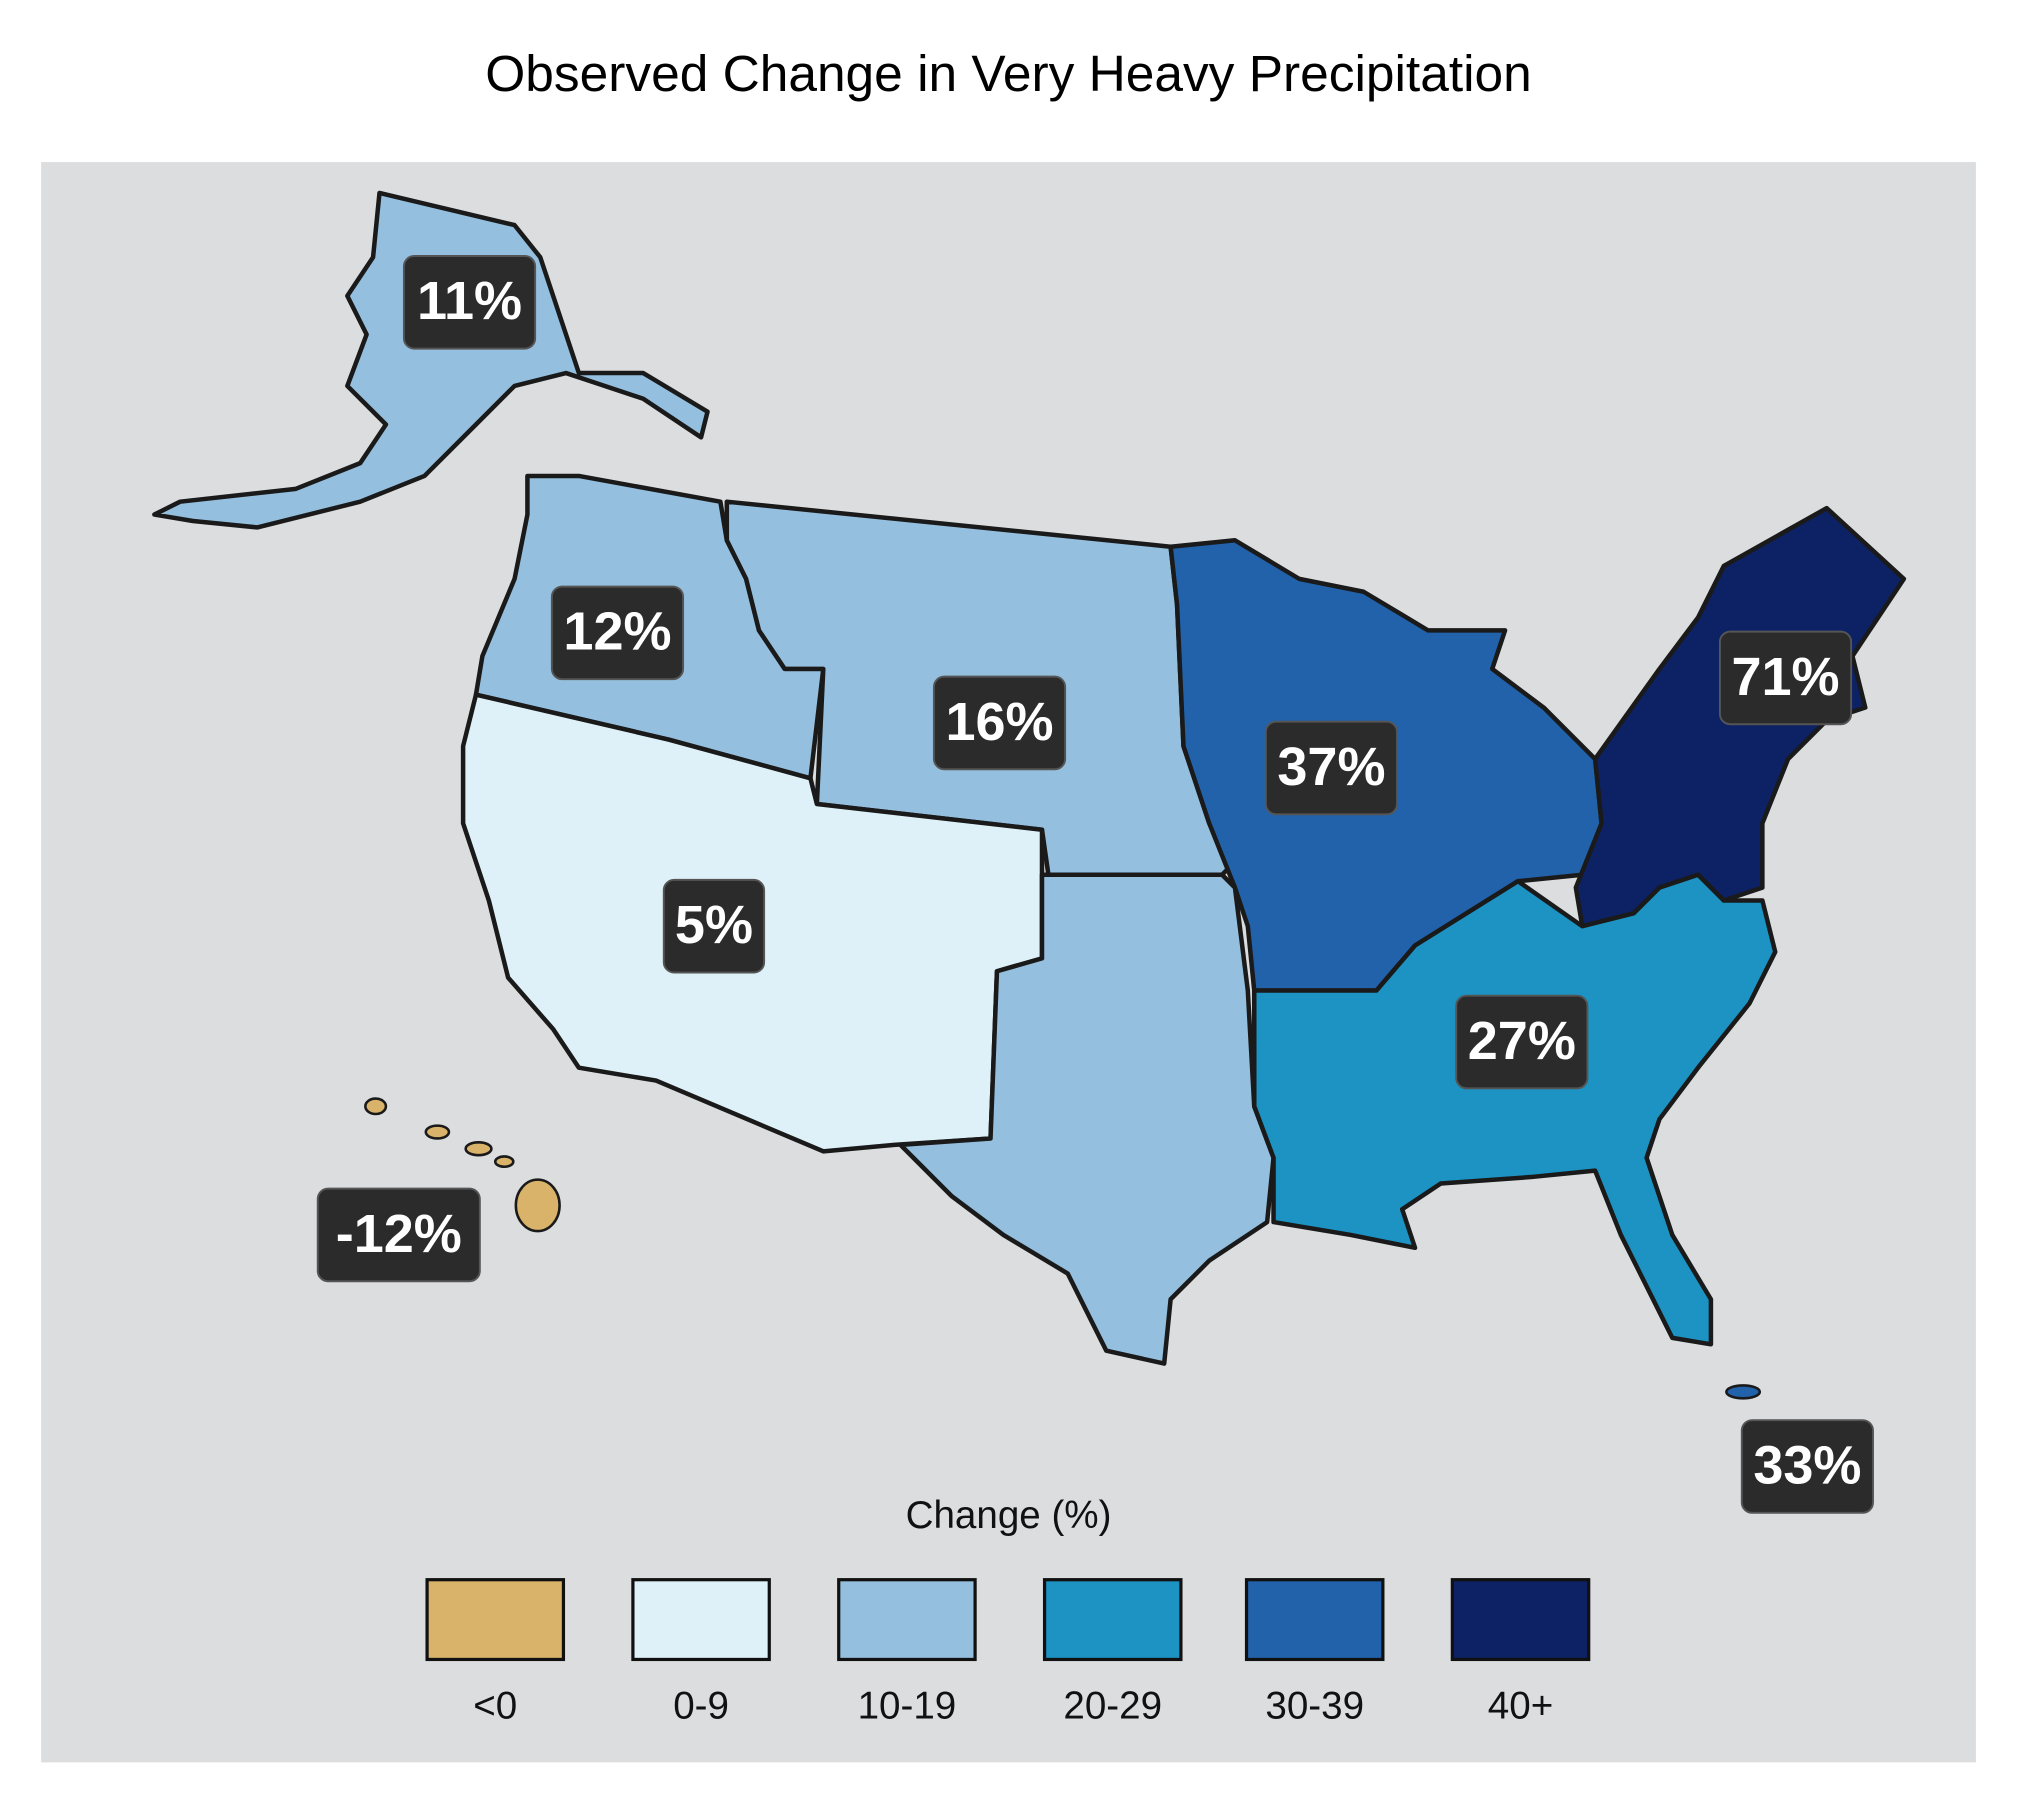  I want to click on hawaii, so click(462, 1165).